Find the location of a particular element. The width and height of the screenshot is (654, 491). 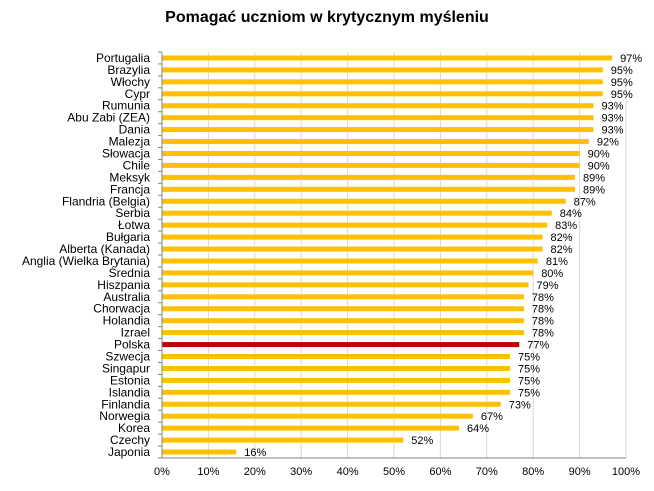

x-tick-label: 40% is located at coordinates (348, 472).